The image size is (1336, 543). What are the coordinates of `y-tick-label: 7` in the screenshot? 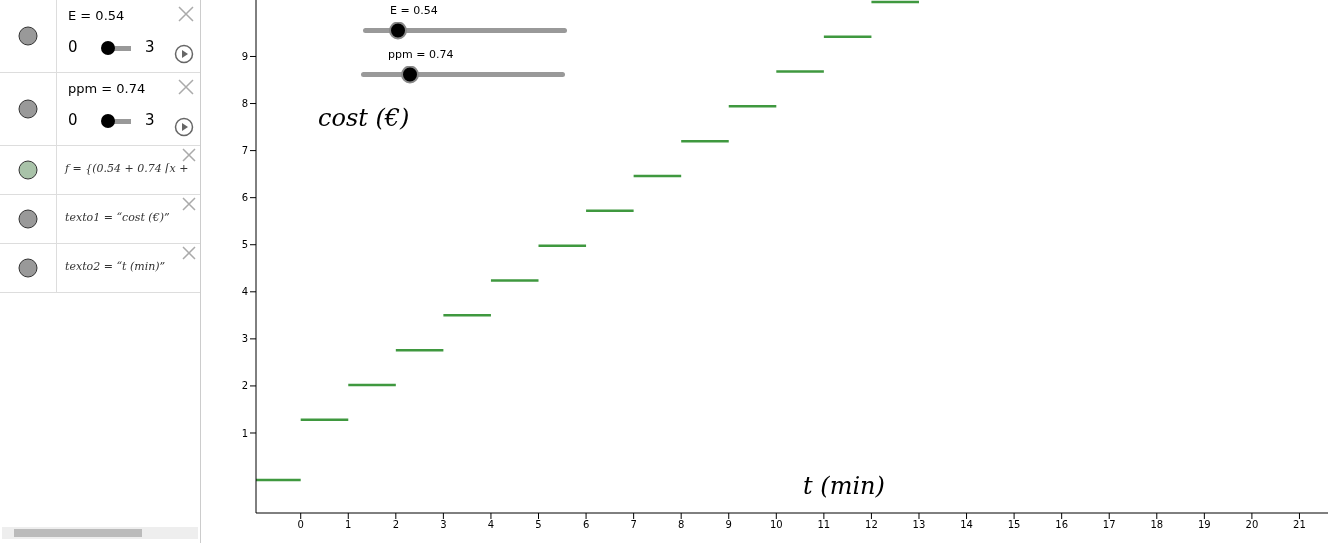 It's located at (244, 151).